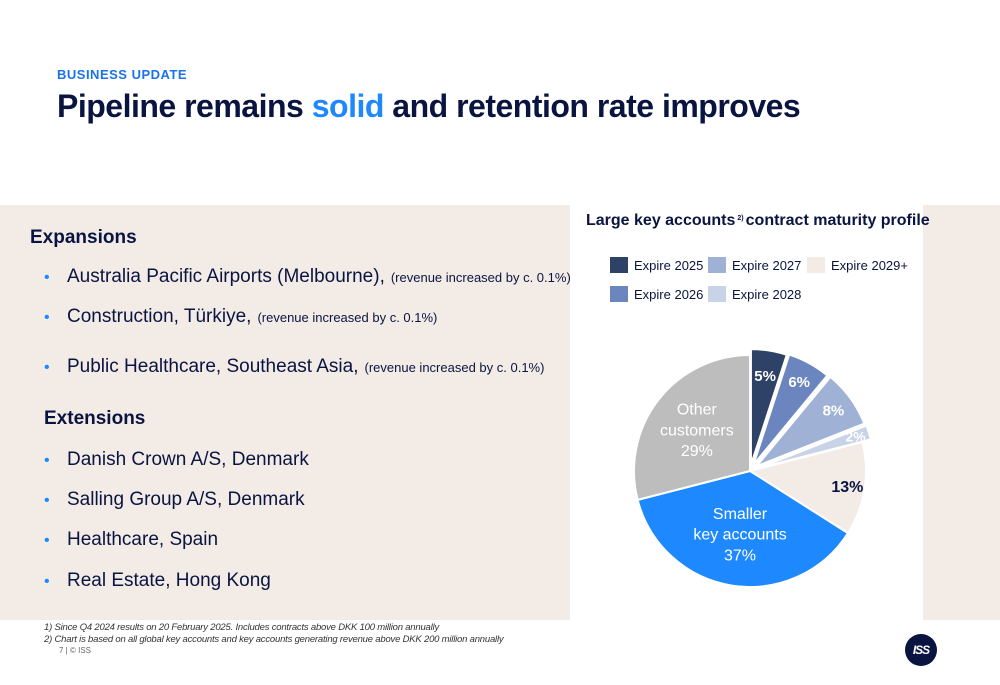 The image size is (1000, 685). I want to click on pie-slice-expire-2026, so click(790, 409).